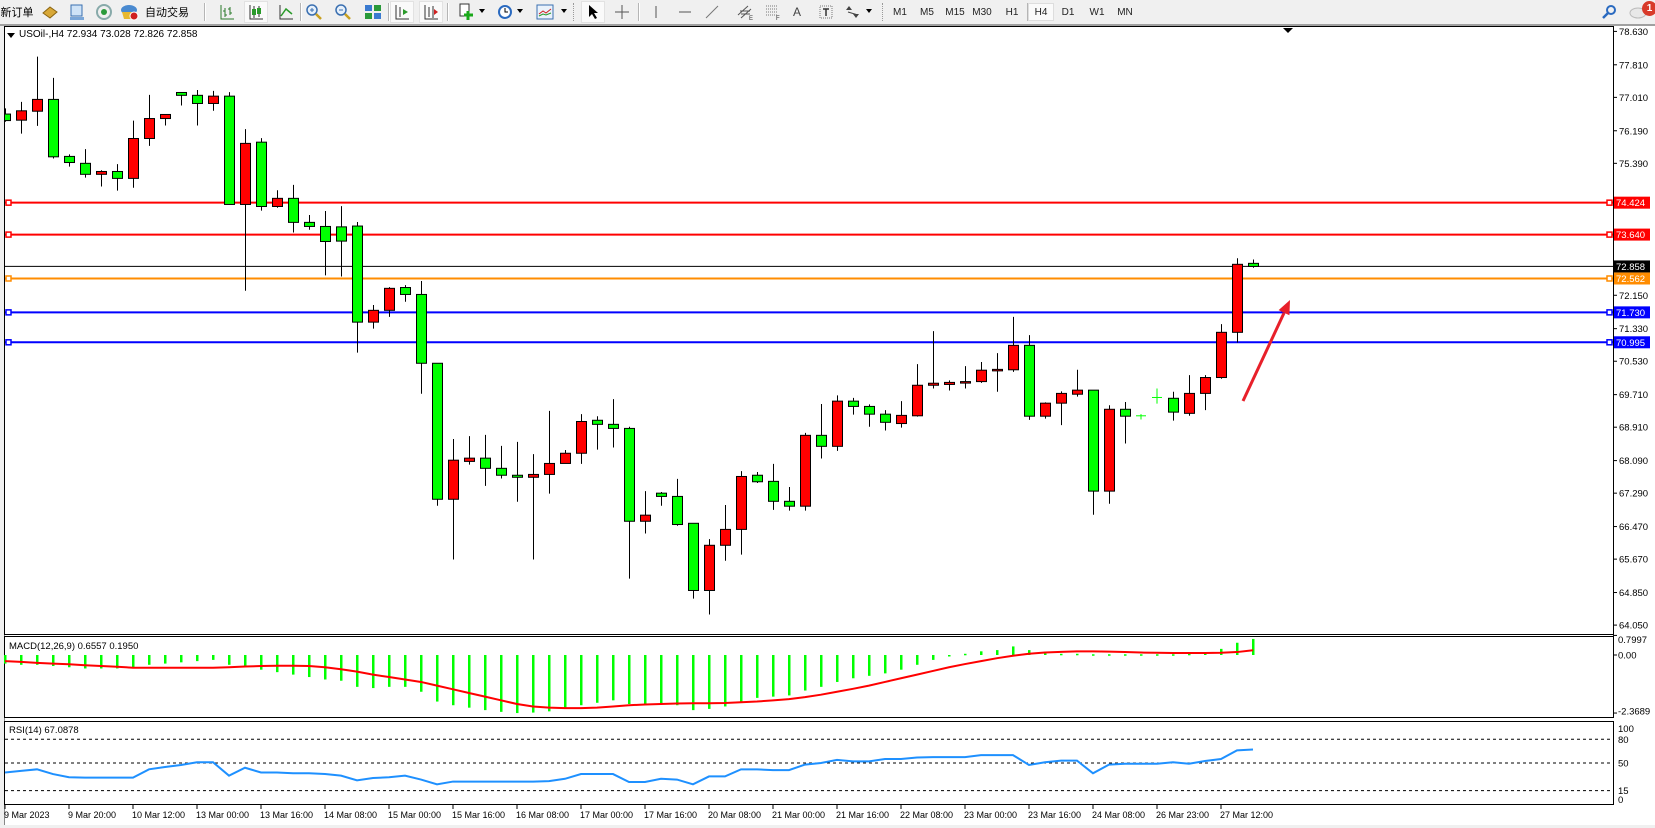 Image resolution: width=1655 pixels, height=828 pixels. Describe the element at coordinates (301, 12) in the screenshot. I see `separator` at that location.